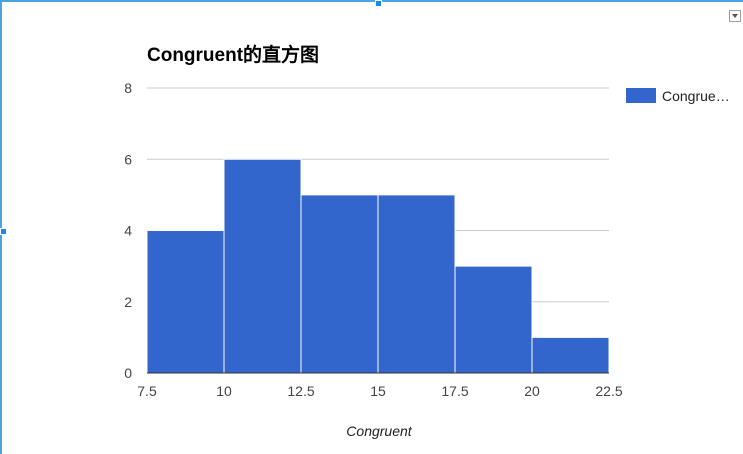 The height and width of the screenshot is (454, 743). I want to click on x-tick-label: 17.5, so click(454, 391).